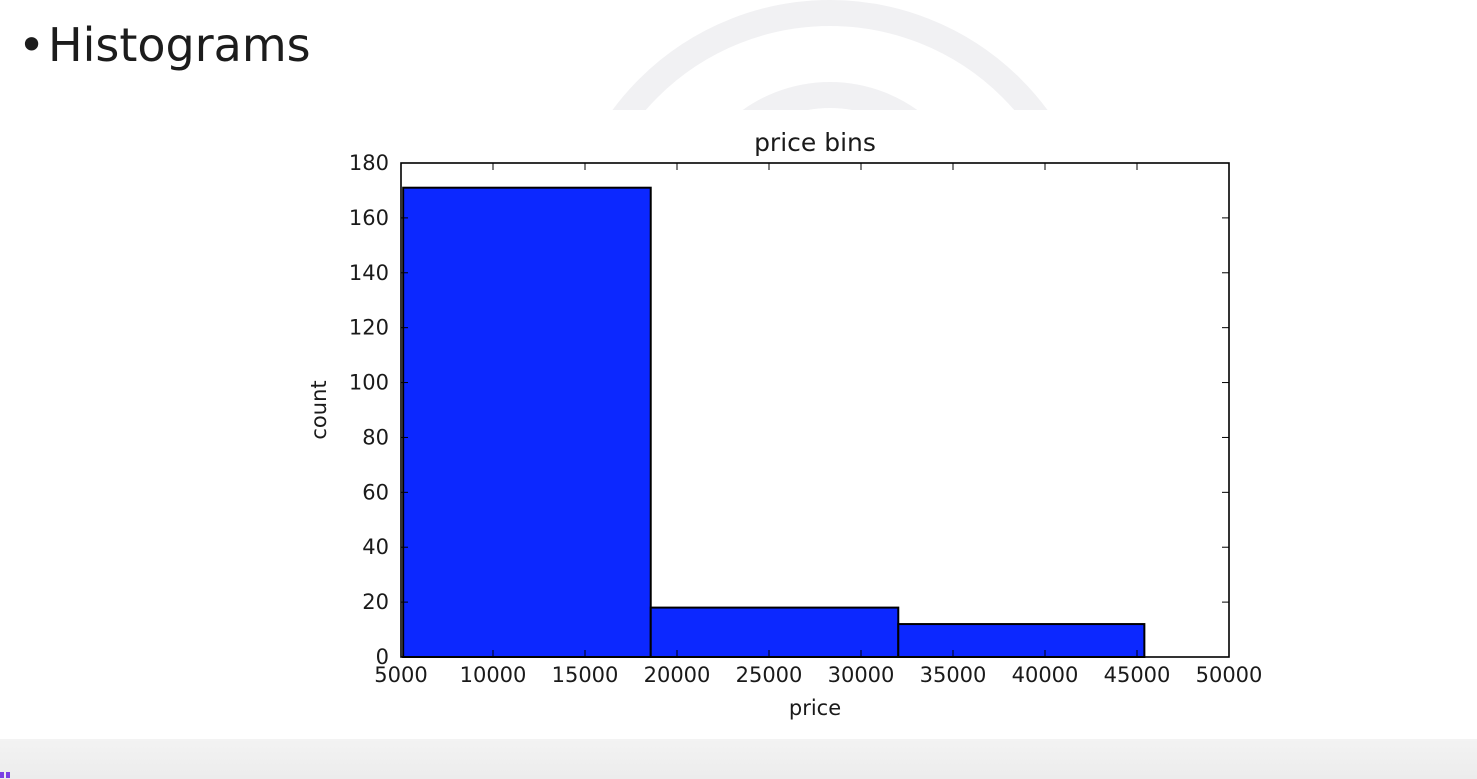 This screenshot has width=1477, height=779. I want to click on x-tick-label: 45000, so click(1137, 675).